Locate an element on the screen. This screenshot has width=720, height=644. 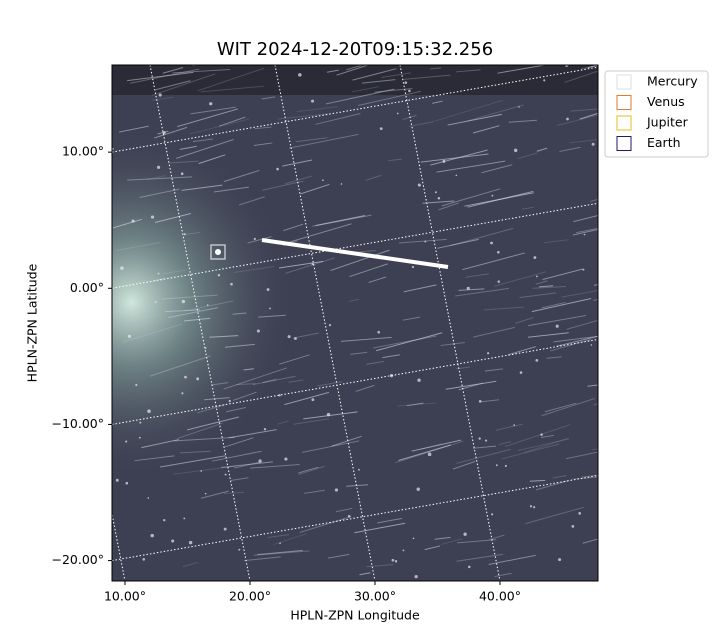
planet-marker is located at coordinates (218, 252).